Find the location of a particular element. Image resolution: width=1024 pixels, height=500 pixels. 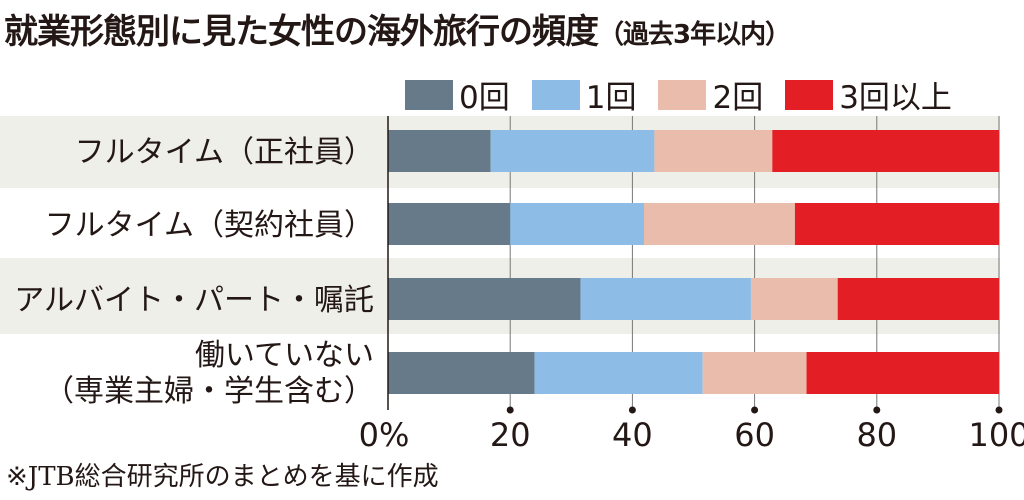

legend: 0回 1回 2回 3回以上 is located at coordinates (678, 94).